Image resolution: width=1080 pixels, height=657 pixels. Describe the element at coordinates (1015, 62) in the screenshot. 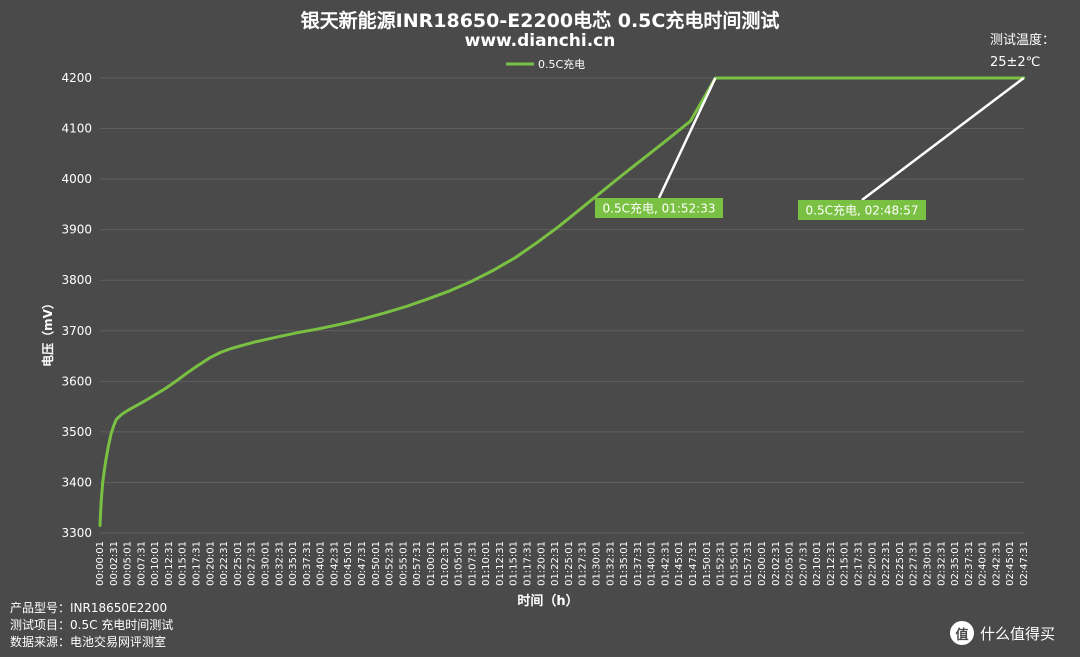

I see `temperature-value: 25±2℃` at that location.